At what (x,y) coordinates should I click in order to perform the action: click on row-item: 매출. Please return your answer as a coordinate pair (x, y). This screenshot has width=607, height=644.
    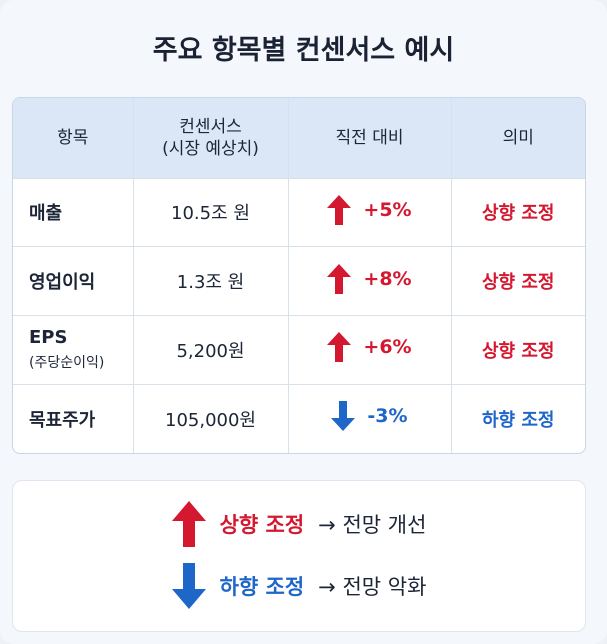
    Looking at the image, I should click on (73, 213).